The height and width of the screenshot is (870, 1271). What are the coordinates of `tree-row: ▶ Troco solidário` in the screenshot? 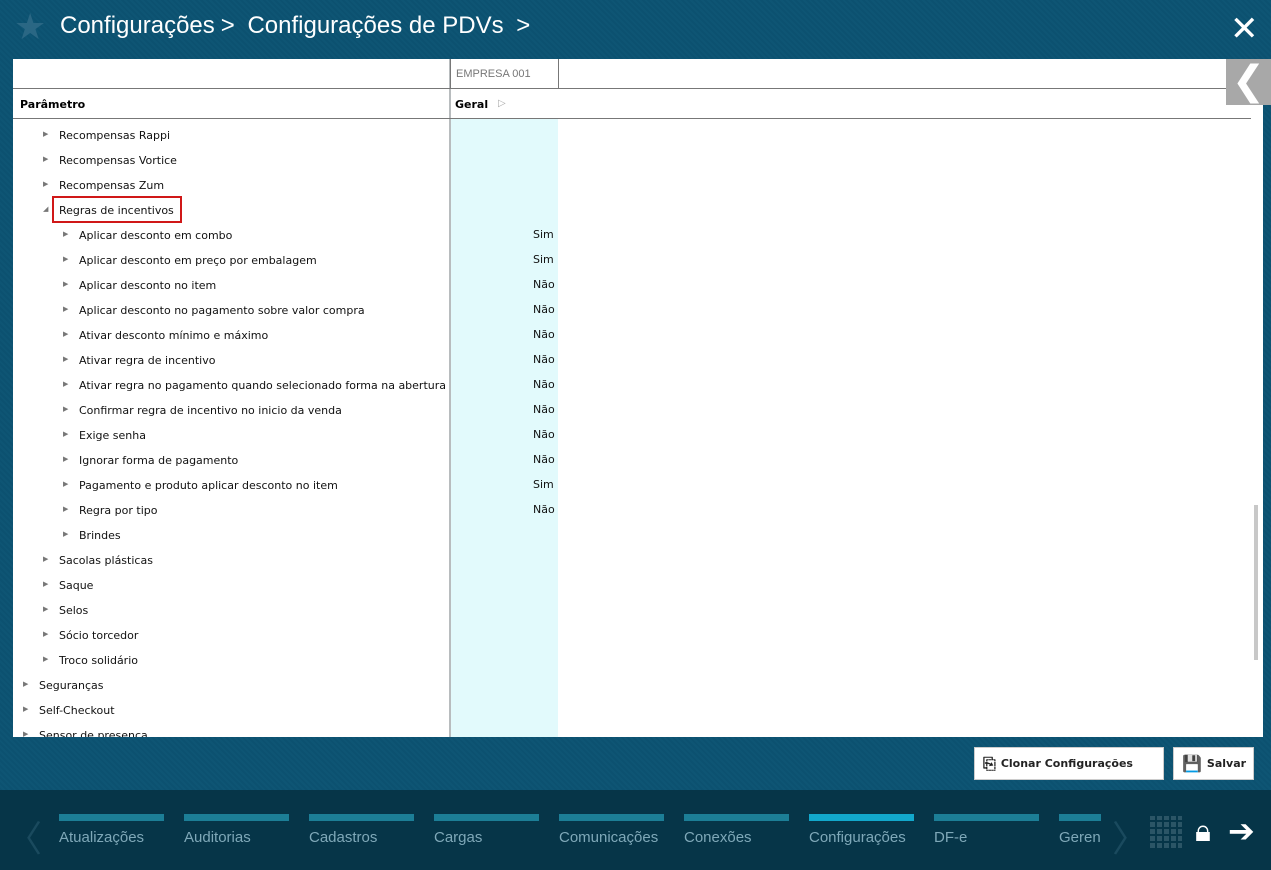 It's located at (628, 660).